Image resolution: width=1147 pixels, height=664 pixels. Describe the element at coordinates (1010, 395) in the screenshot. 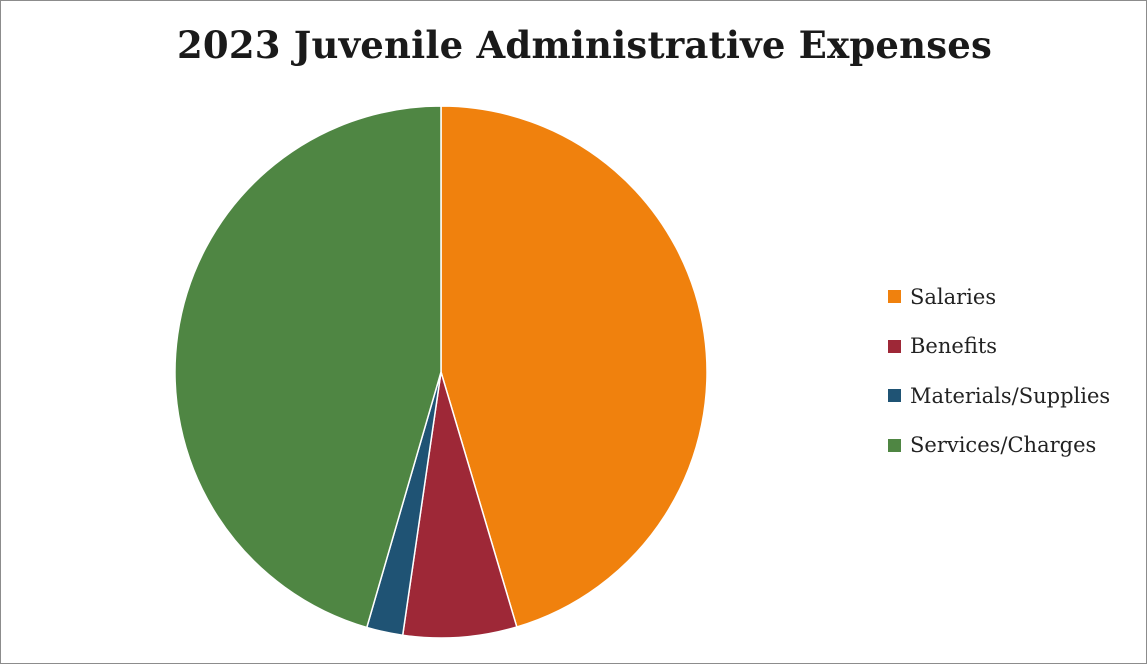

I see `legend-label: Materials/Supplies` at that location.